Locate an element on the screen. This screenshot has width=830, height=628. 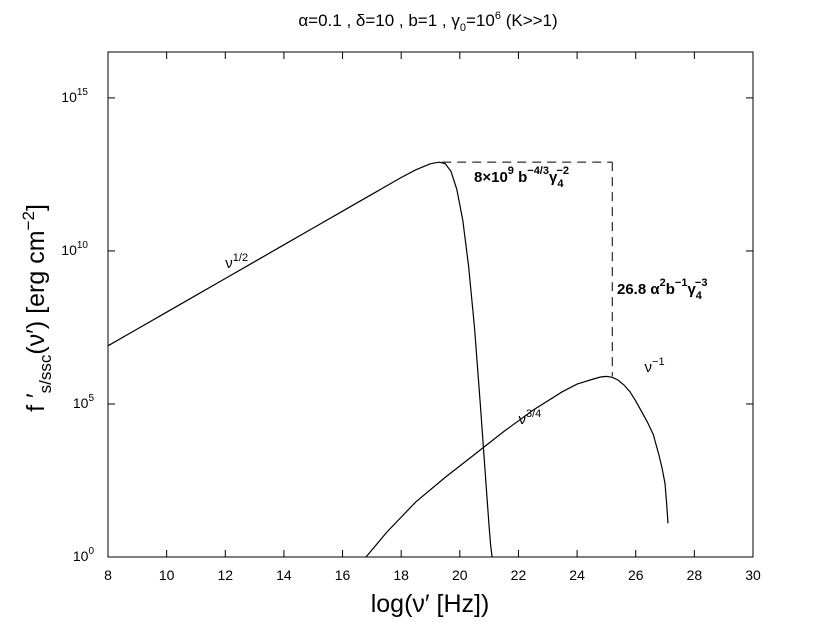
x-tick-label: 16 is located at coordinates (343, 575).